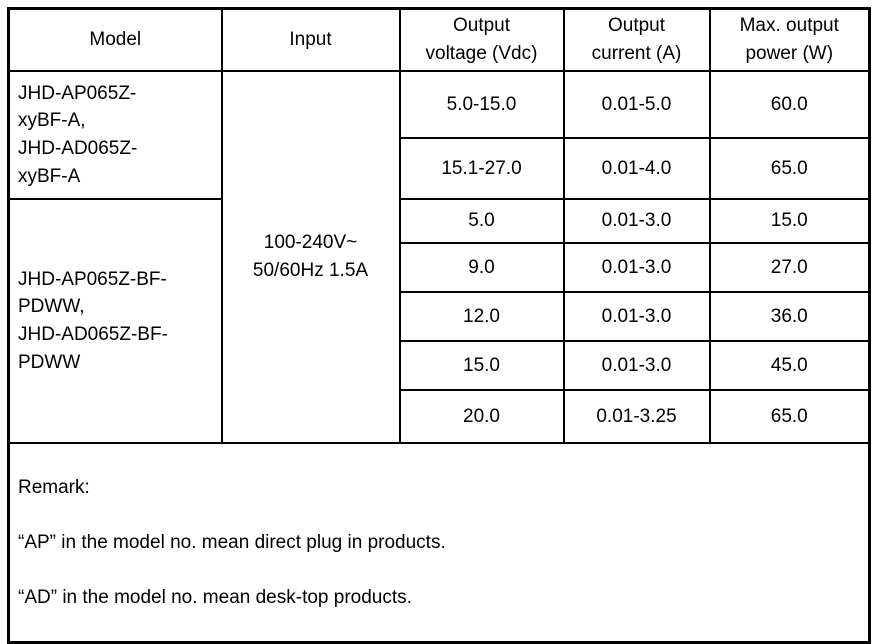 The width and height of the screenshot is (875, 644). I want to click on power-cell: 60.0, so click(789, 104).